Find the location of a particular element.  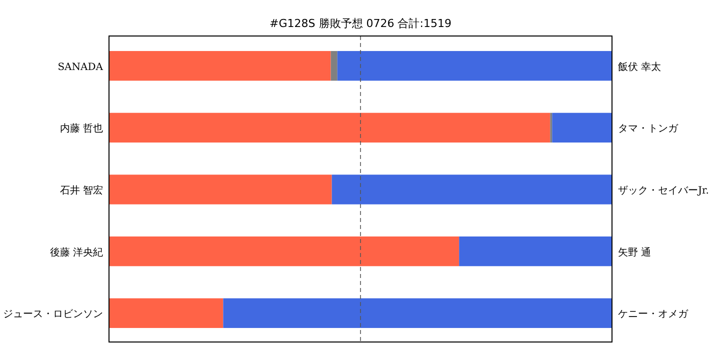

chart-title: #G128S 勝敗予想 0726 合計:1519 is located at coordinates (361, 23).